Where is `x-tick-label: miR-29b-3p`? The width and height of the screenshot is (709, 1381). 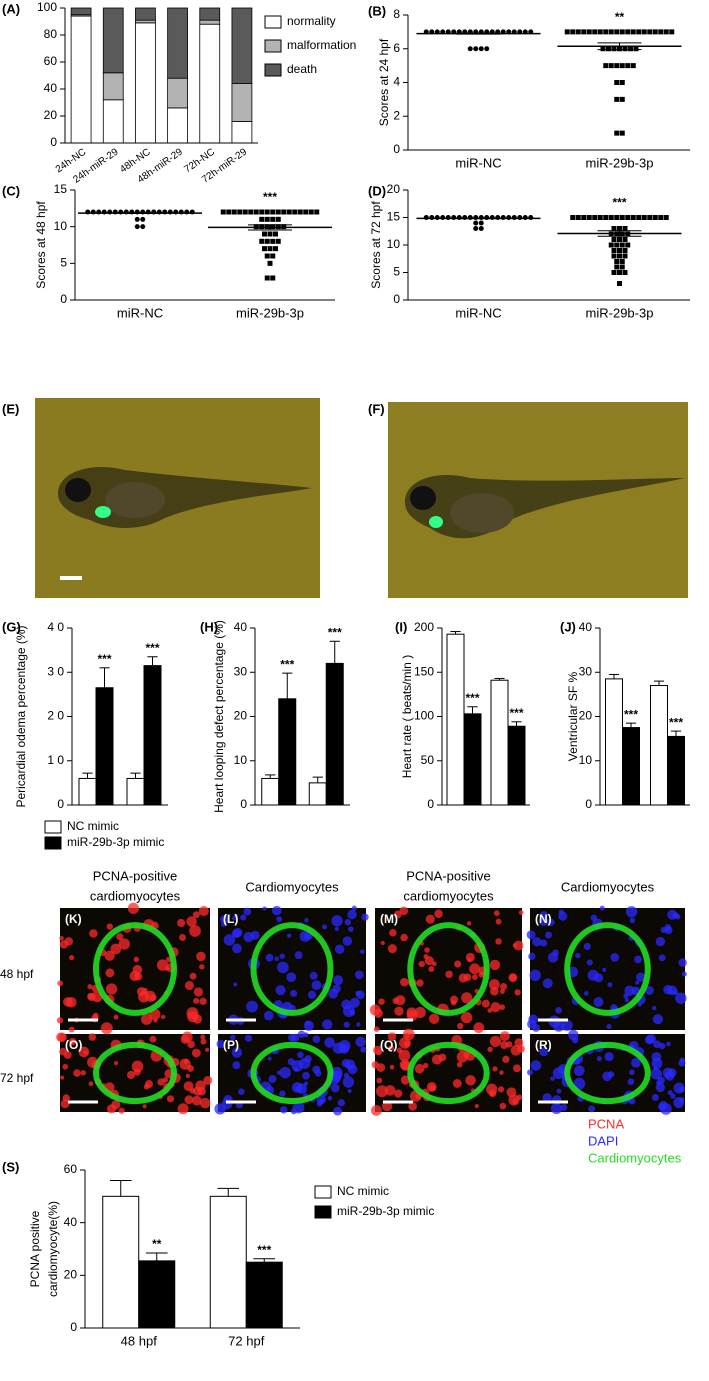 x-tick-label: miR-29b-3p is located at coordinates (620, 312).